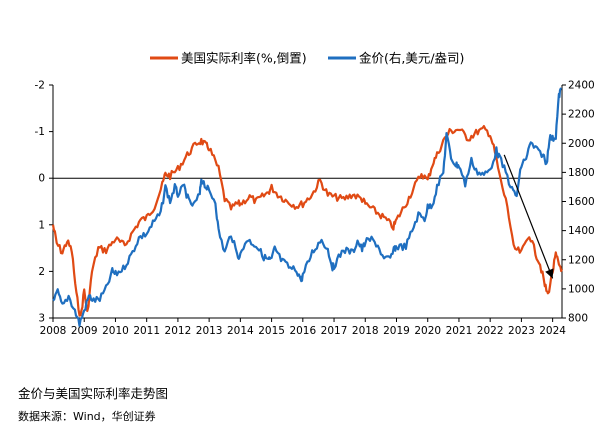  I want to click on y-right-tick-label: 2000, so click(581, 144).